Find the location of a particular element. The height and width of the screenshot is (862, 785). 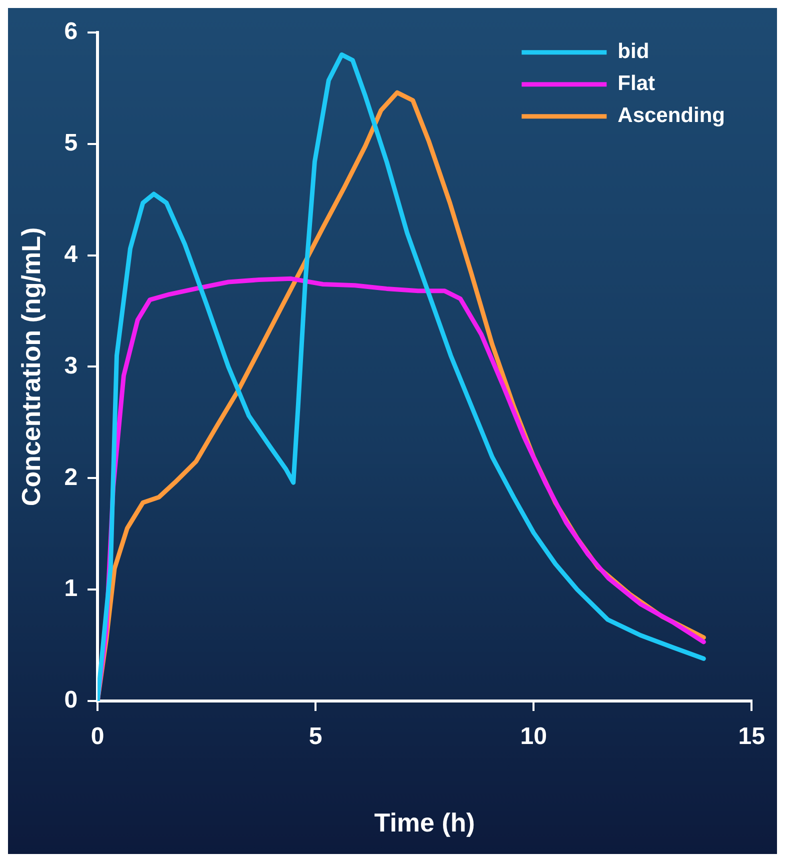

x-tick-label: 10 is located at coordinates (533, 736).